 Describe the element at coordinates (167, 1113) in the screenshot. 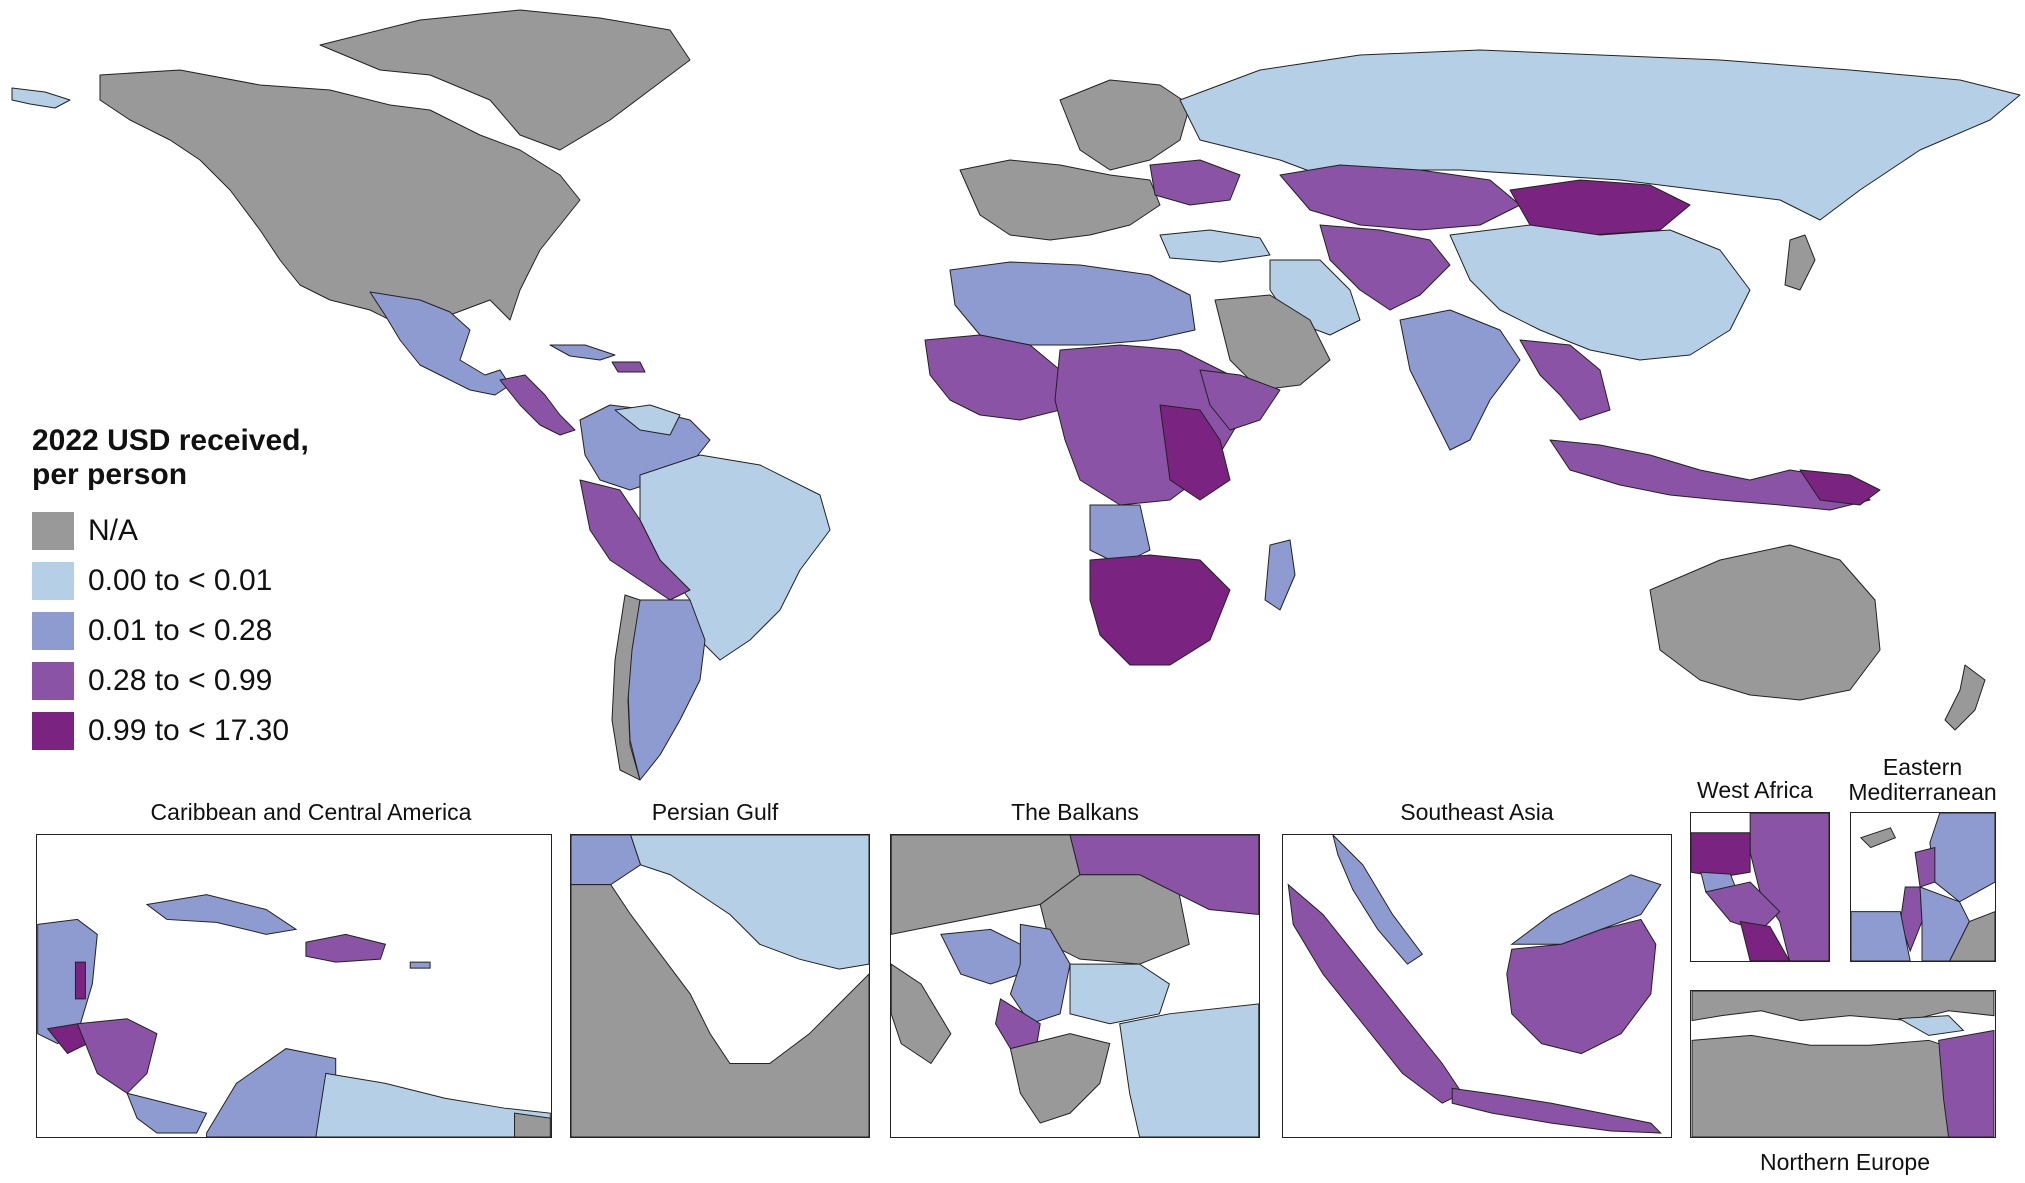

I see `region-costa-panama` at that location.